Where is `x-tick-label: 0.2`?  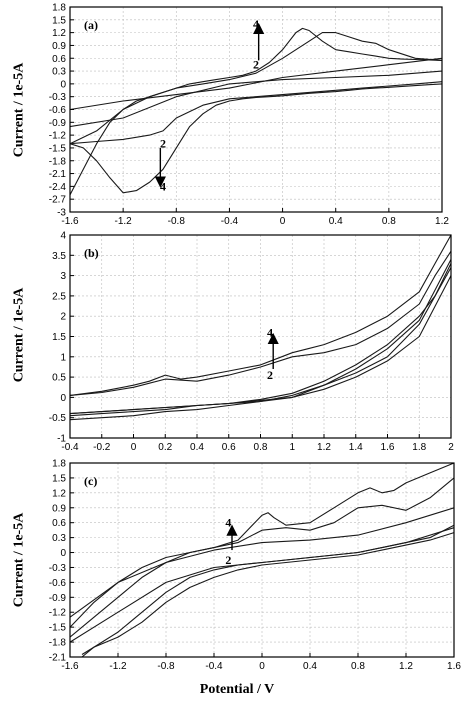
x-tick-label: 0.2 is located at coordinates (165, 447).